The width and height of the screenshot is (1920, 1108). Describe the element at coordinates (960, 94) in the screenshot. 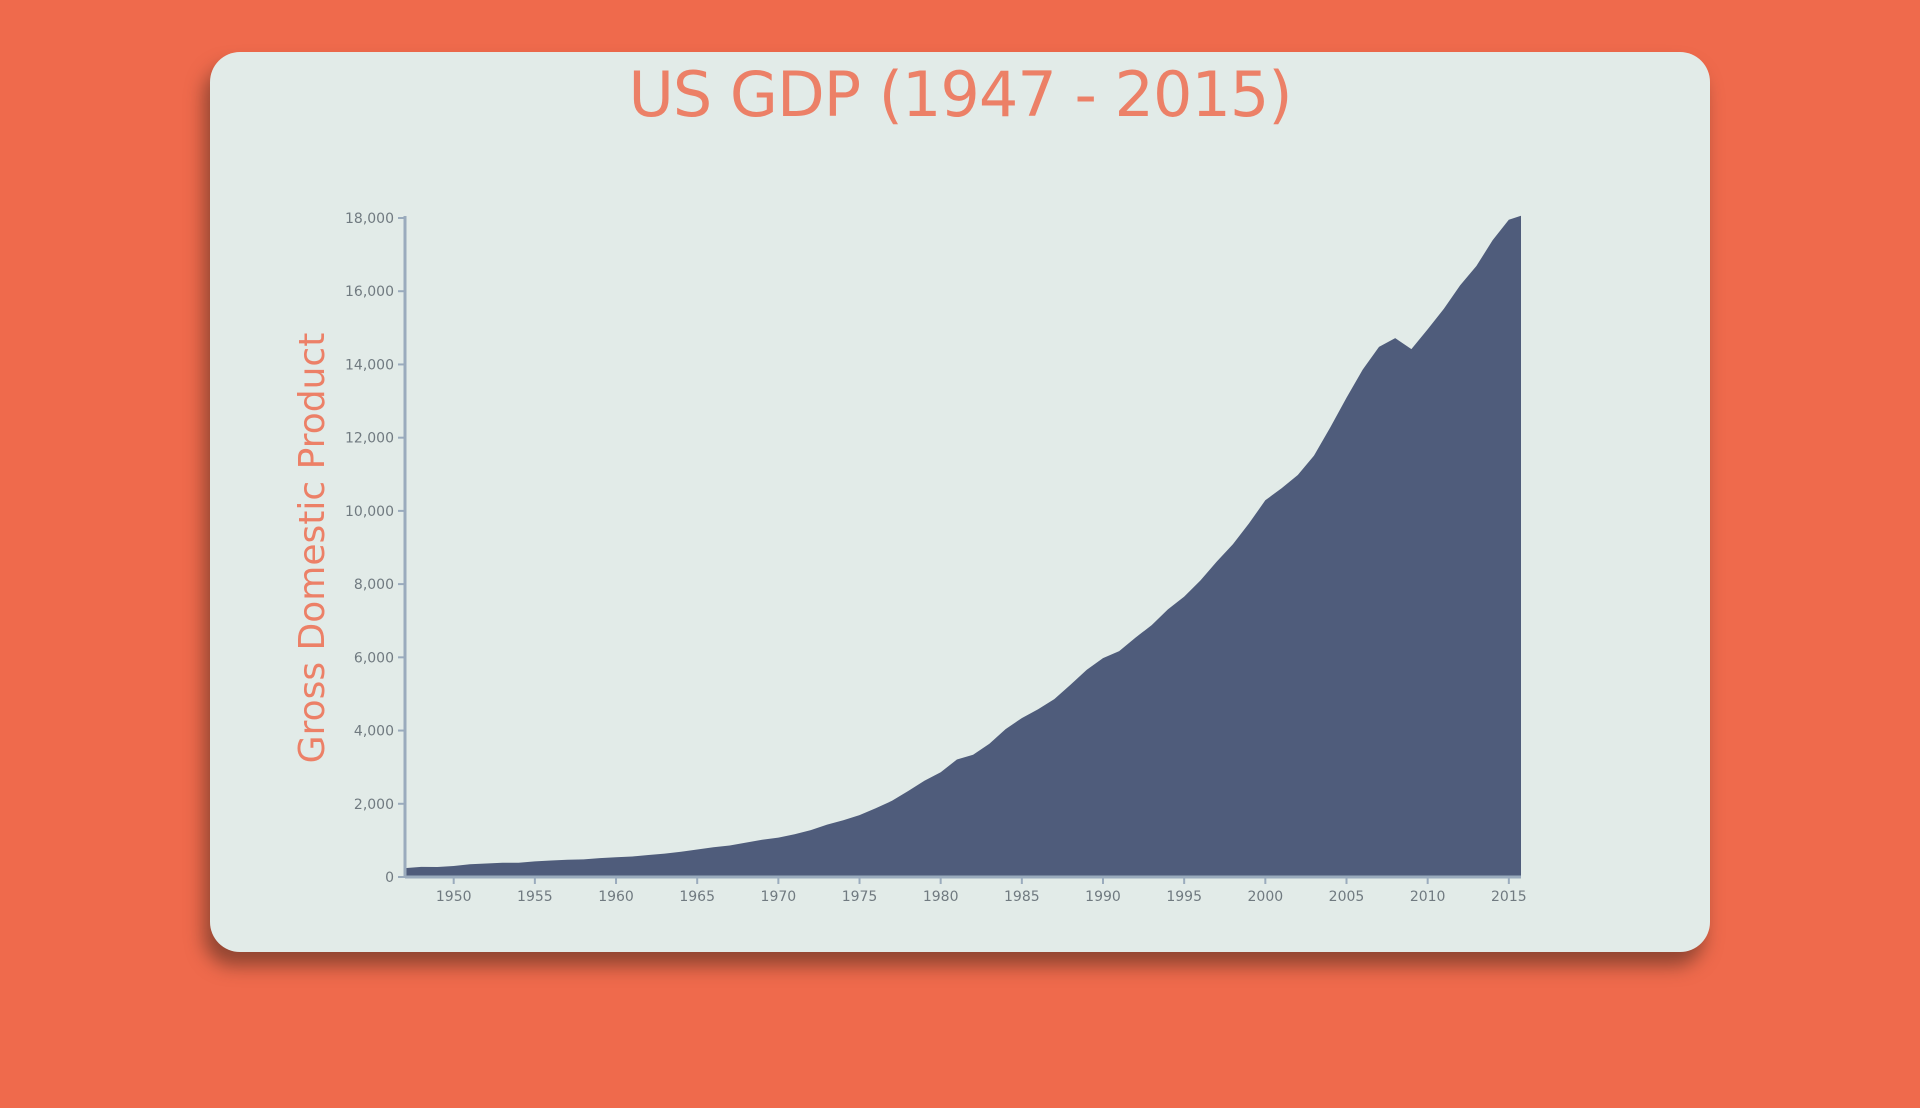

I see `chart-title: US GDP (1947 - 2015)` at that location.